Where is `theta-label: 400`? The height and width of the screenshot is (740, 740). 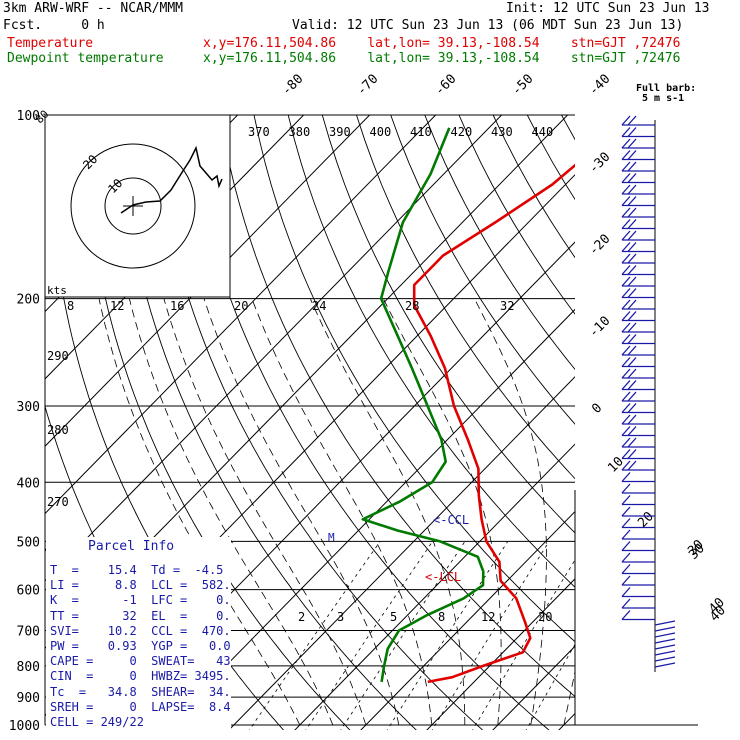 theta-label: 400 is located at coordinates (381, 132).